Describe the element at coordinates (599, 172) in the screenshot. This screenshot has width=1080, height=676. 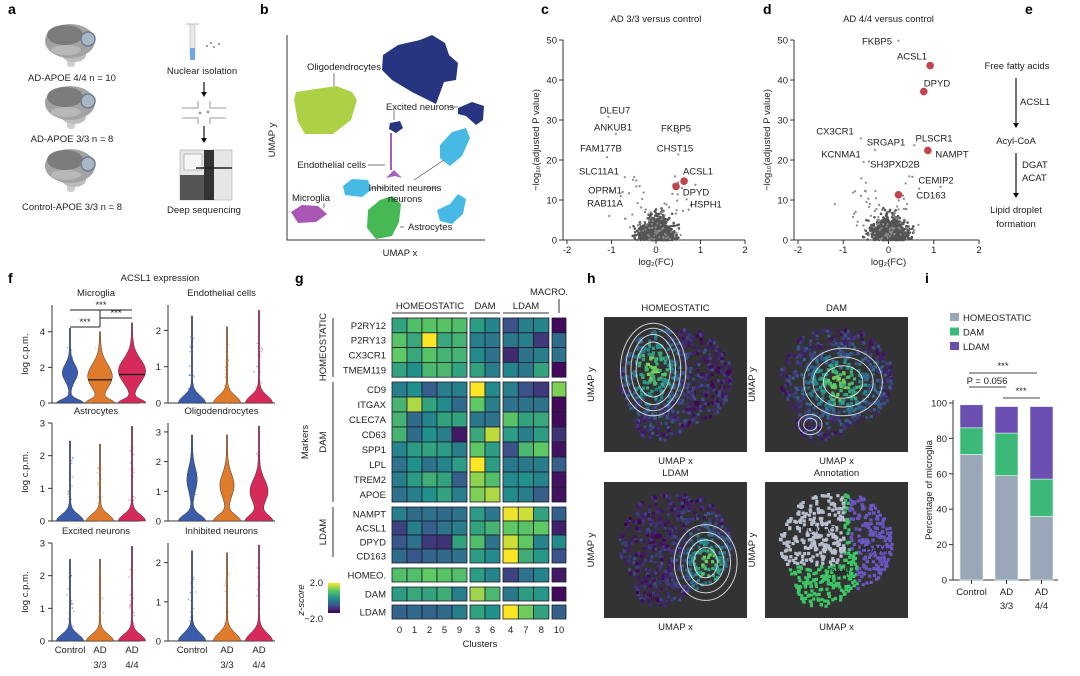
I see `gene-label: SLC11A1` at that location.